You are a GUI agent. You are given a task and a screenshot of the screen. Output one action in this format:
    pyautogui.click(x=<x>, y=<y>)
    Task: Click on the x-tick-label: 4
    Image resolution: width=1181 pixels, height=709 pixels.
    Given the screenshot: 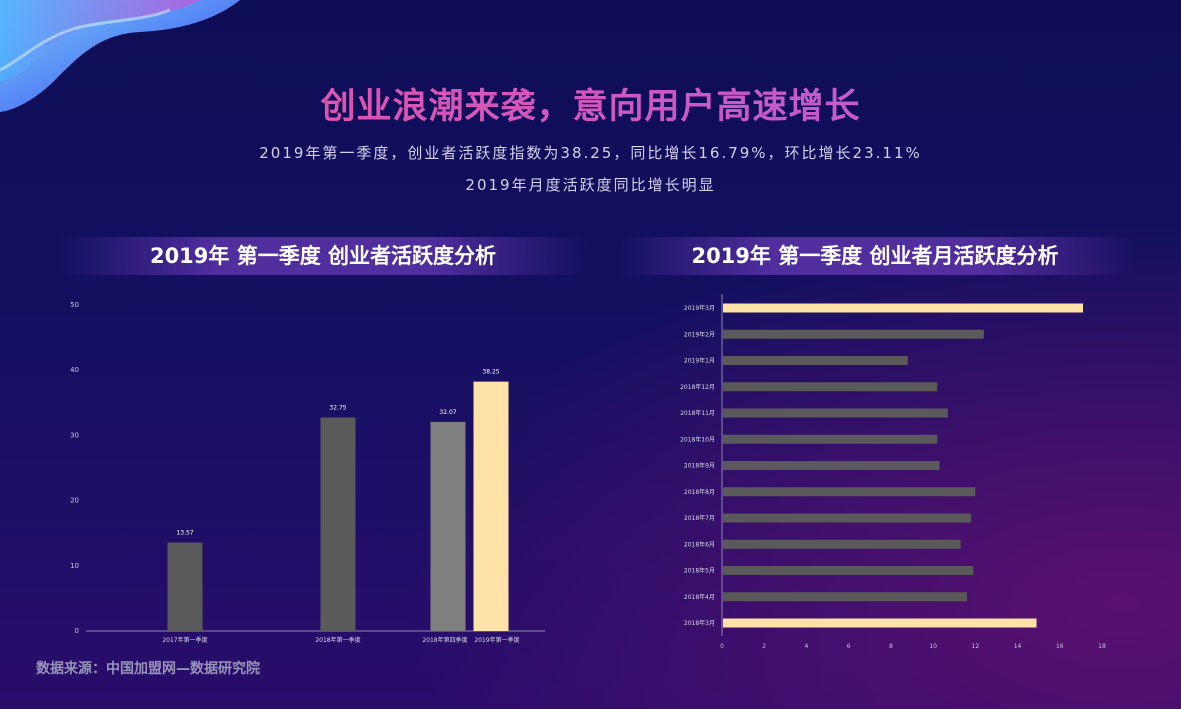 What is the action you would take?
    pyautogui.click(x=807, y=646)
    